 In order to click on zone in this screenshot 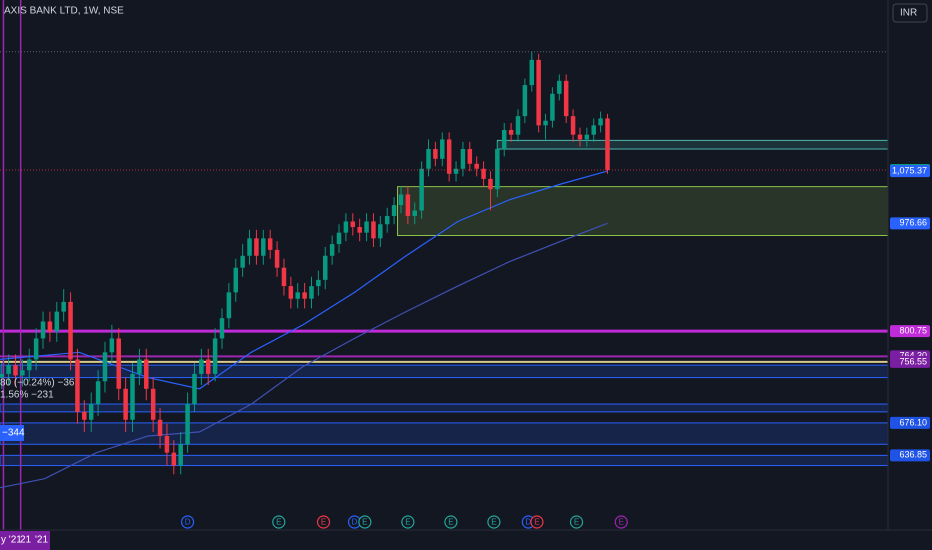, I will do `click(692, 144)`.